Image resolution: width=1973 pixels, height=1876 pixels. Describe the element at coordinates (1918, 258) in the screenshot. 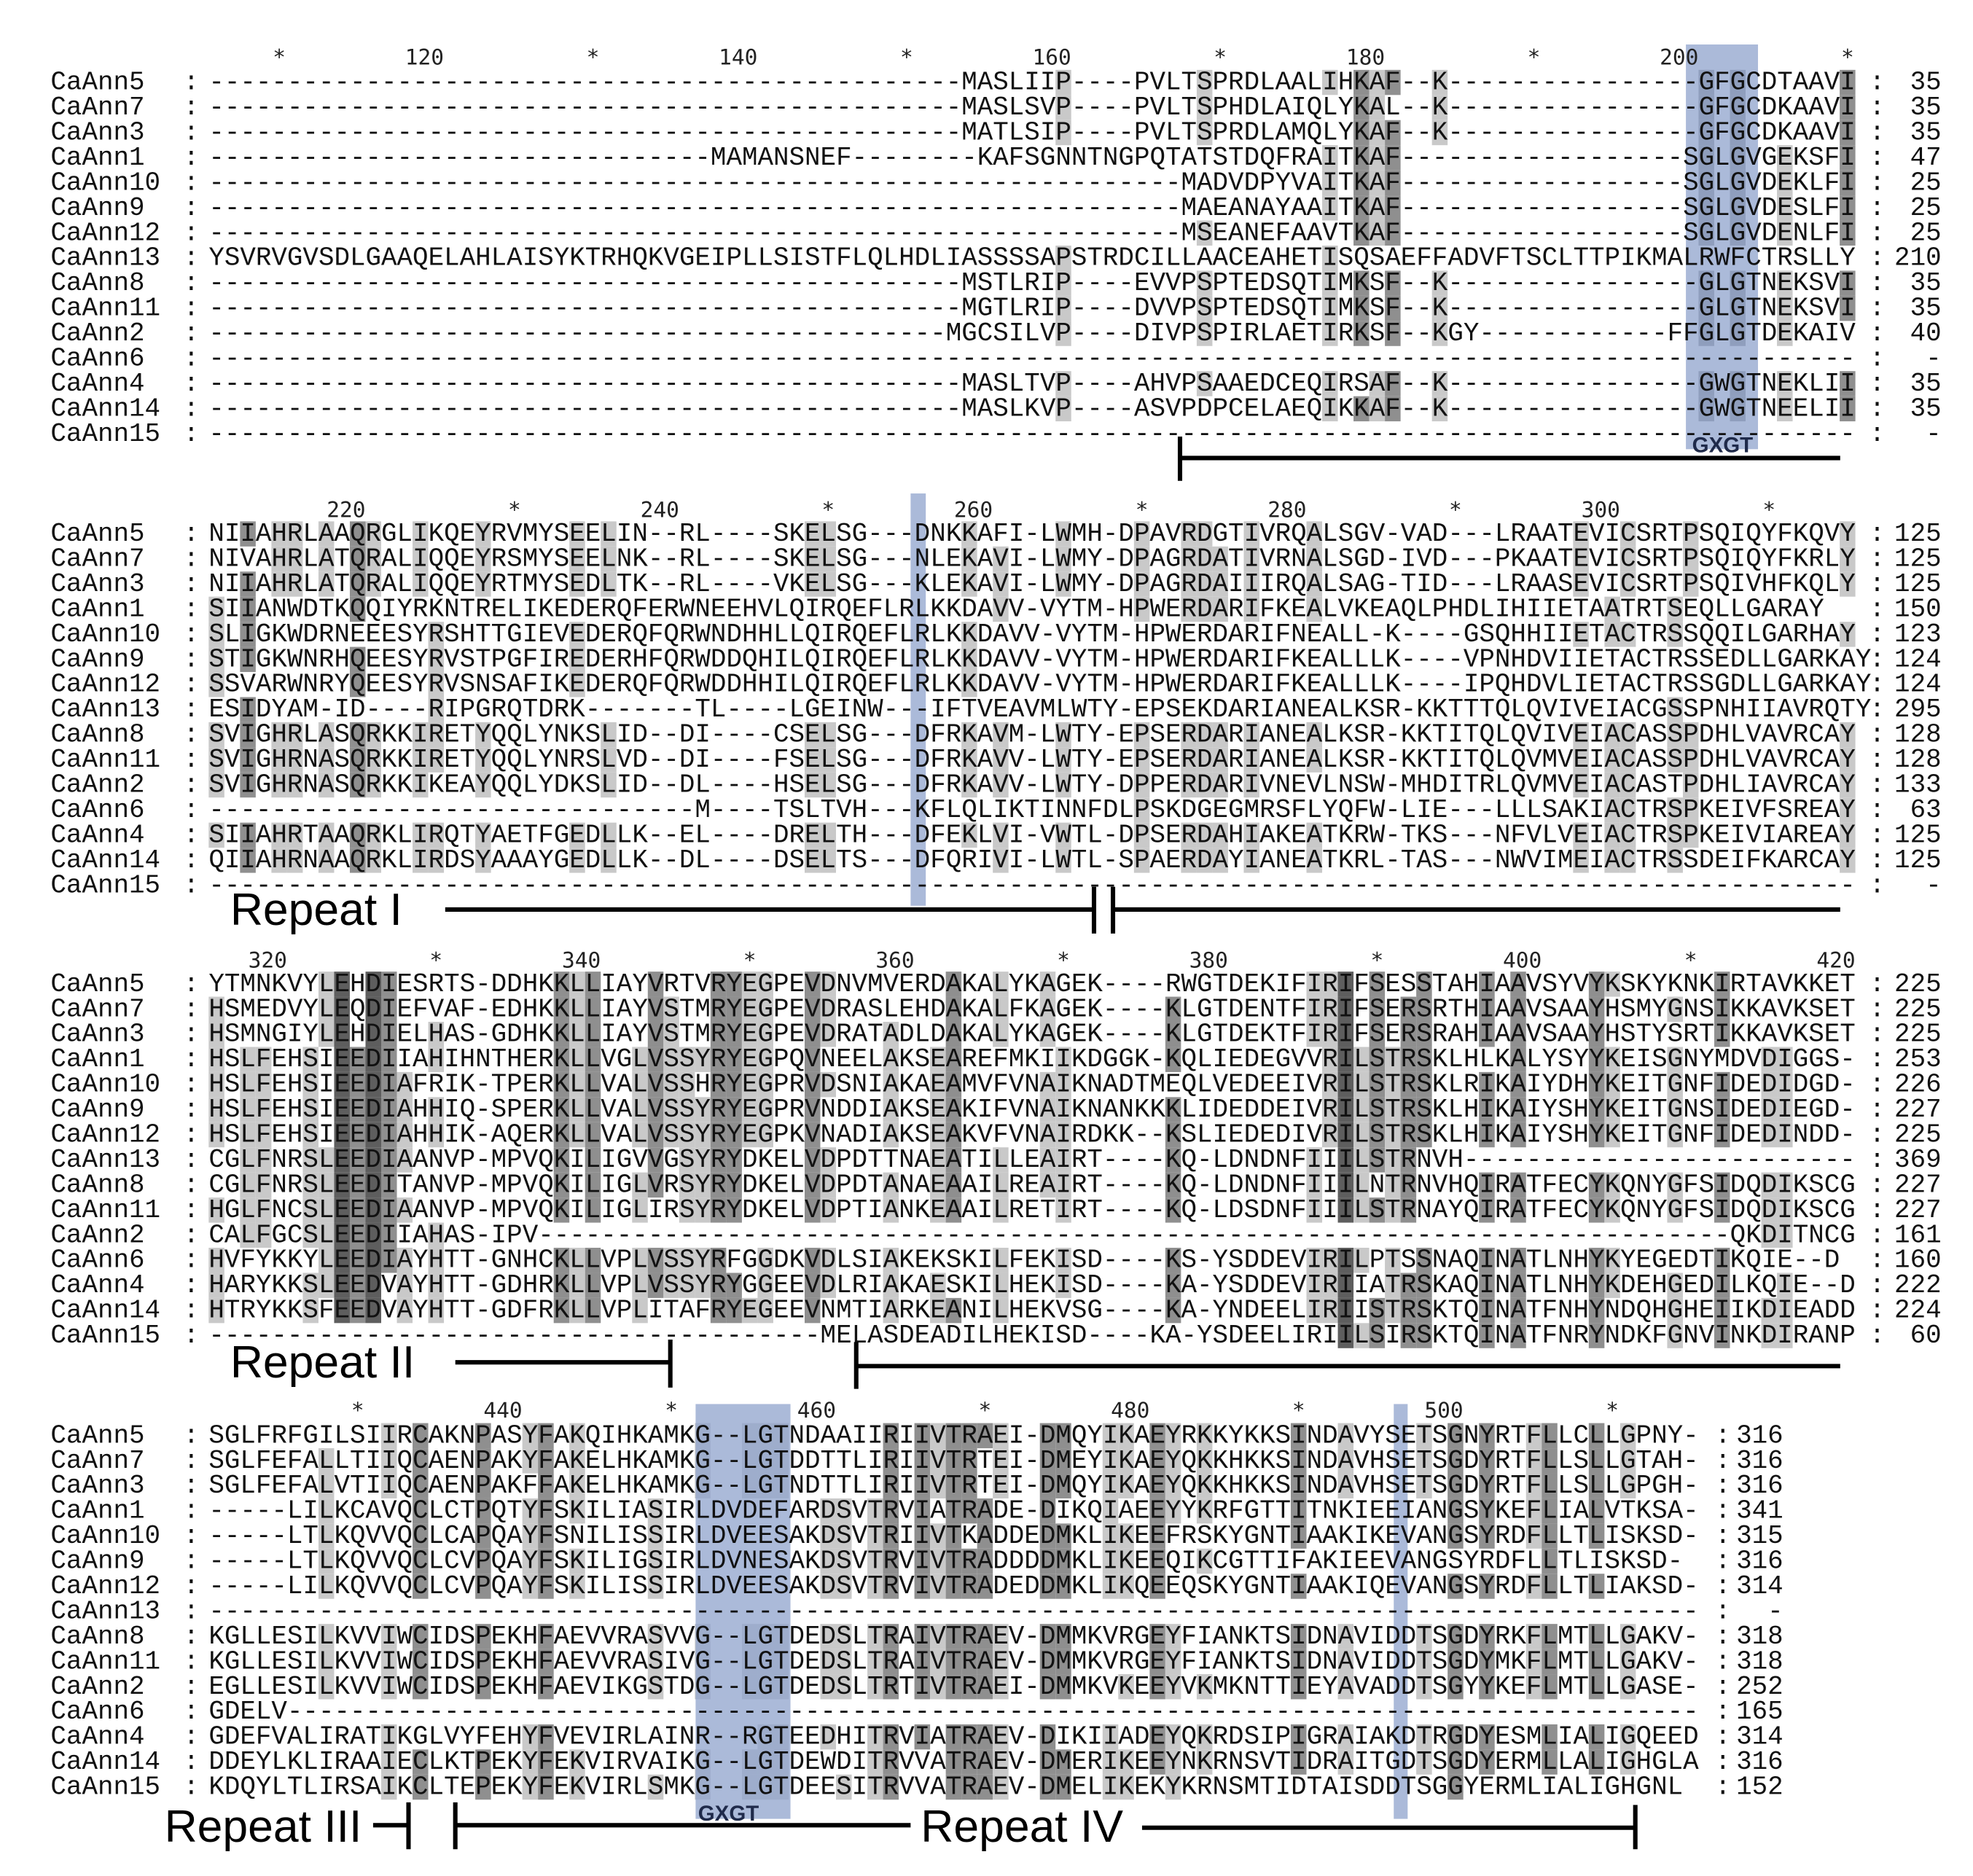

I see `residue-count: 210` at that location.